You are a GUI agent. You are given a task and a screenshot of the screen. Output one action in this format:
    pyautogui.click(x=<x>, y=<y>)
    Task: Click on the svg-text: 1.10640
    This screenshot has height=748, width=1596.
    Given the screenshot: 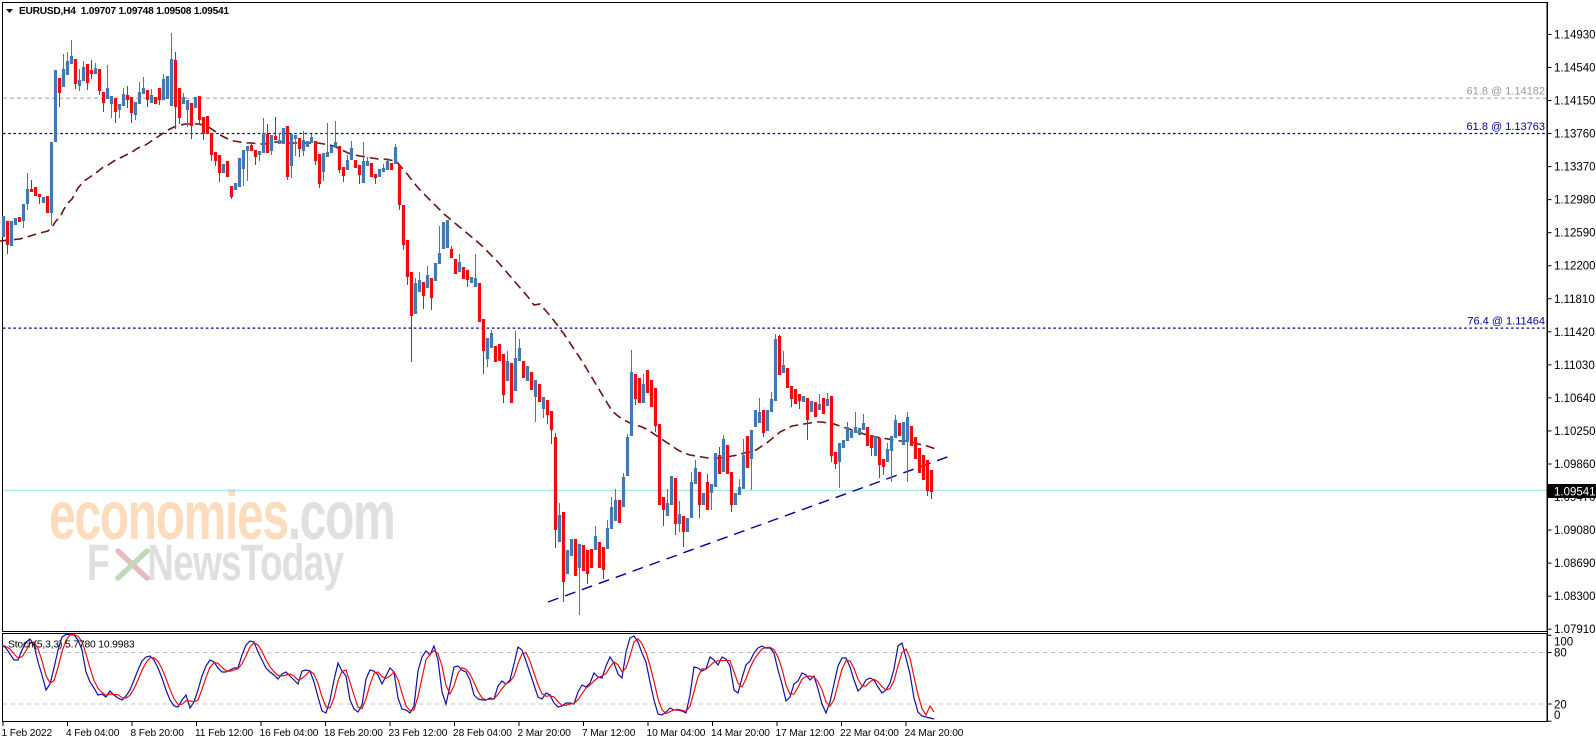 What is the action you would take?
    pyautogui.click(x=1575, y=399)
    